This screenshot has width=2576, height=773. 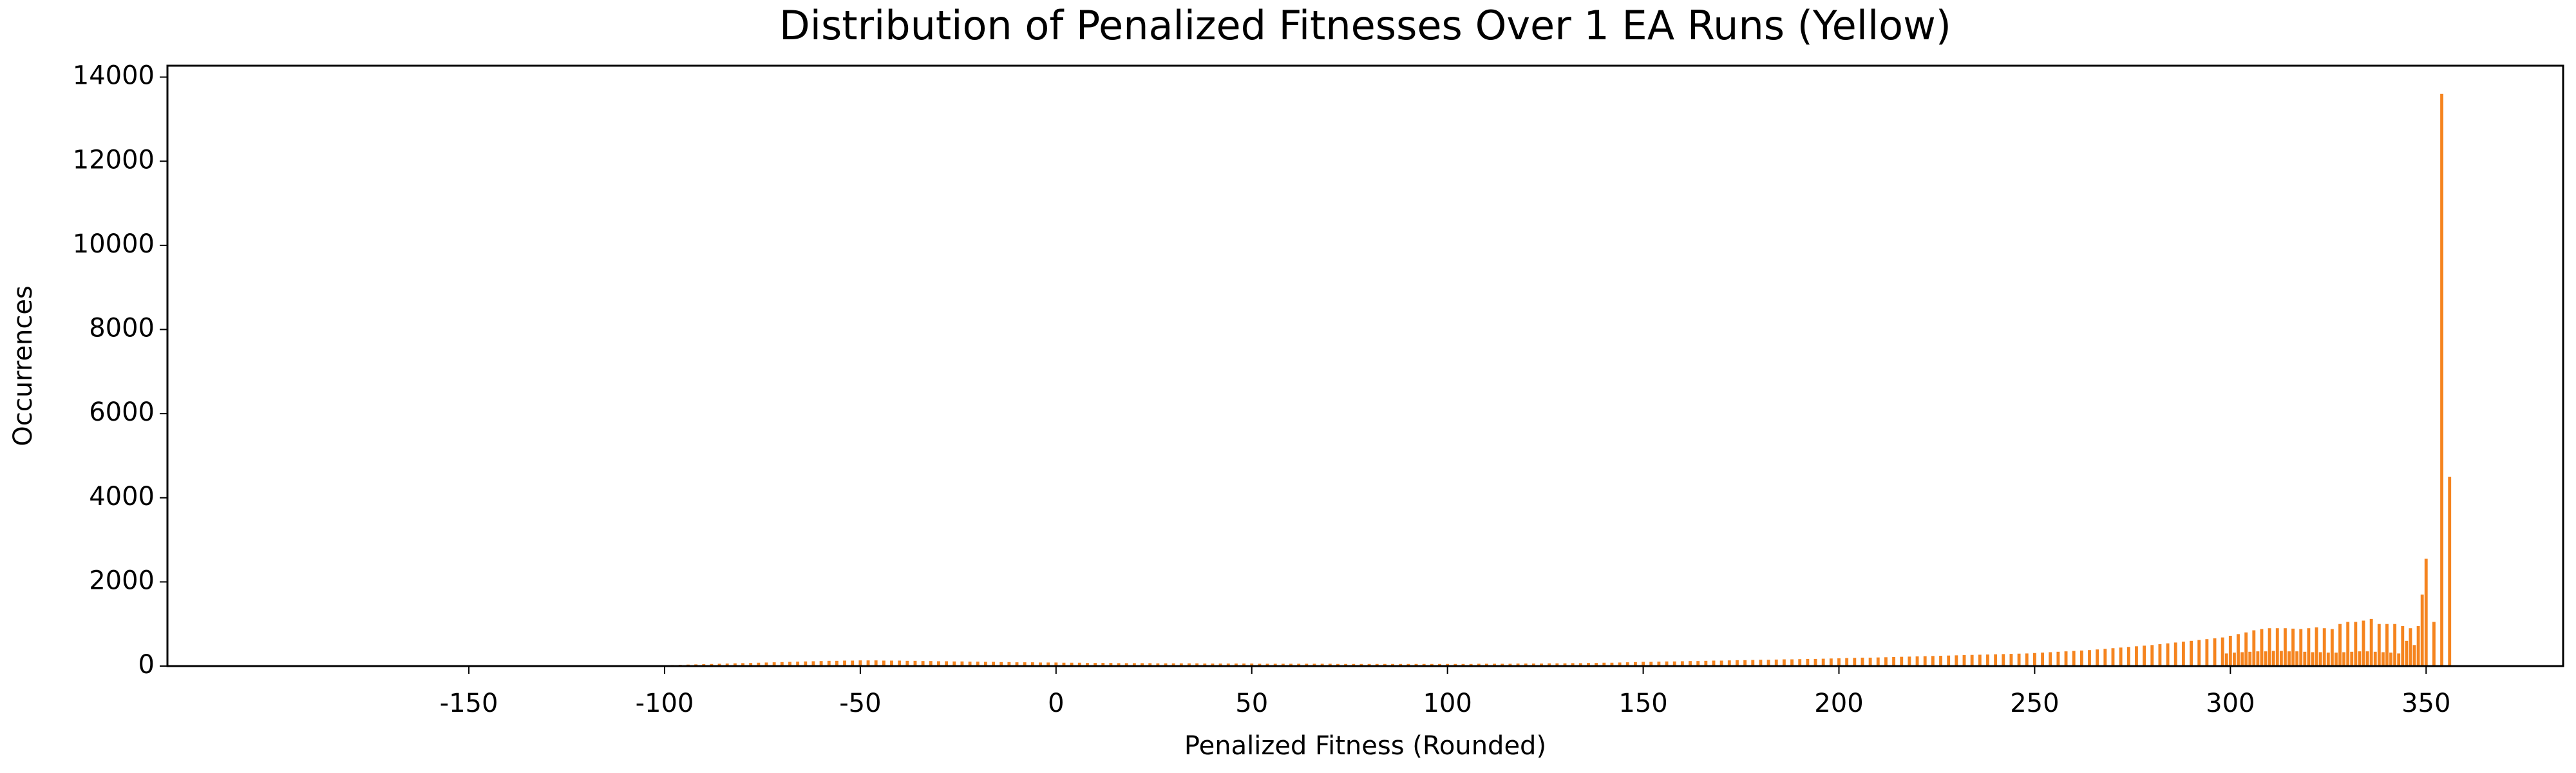 I want to click on x-tick-label: 300, so click(x=2231, y=703).